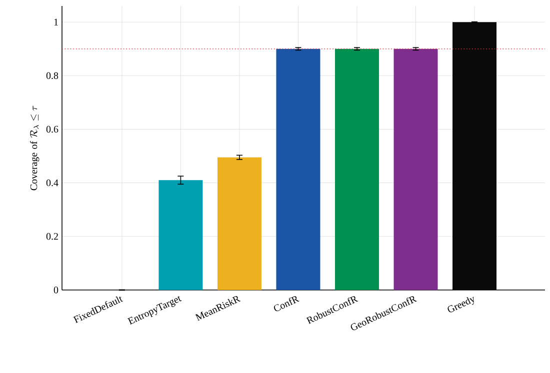  I want to click on y-tick-label: 1, so click(56, 22).